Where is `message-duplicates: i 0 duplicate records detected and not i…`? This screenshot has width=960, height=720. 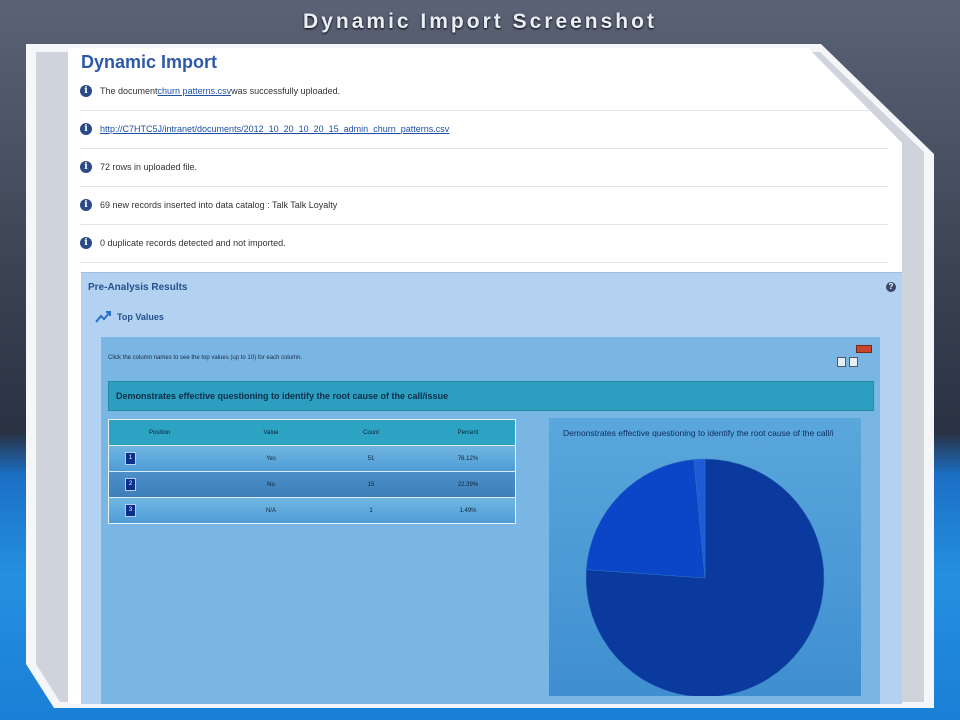
message-duplicates: i 0 duplicate records detected and not i… is located at coordinates (484, 243).